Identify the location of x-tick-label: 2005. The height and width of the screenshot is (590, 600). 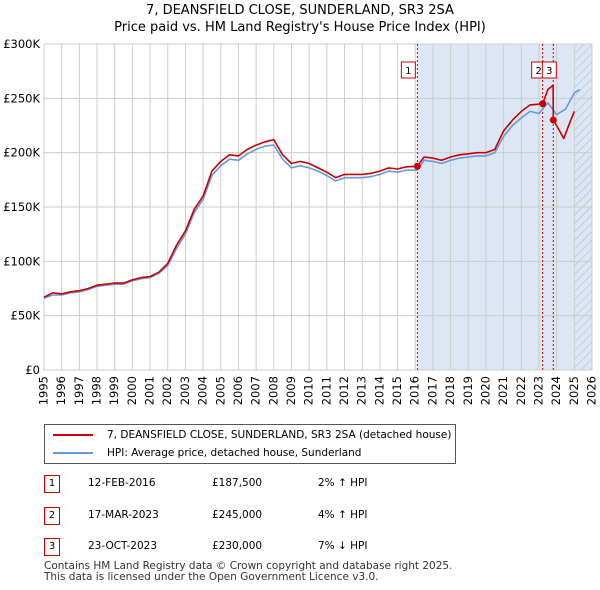
(220, 390).